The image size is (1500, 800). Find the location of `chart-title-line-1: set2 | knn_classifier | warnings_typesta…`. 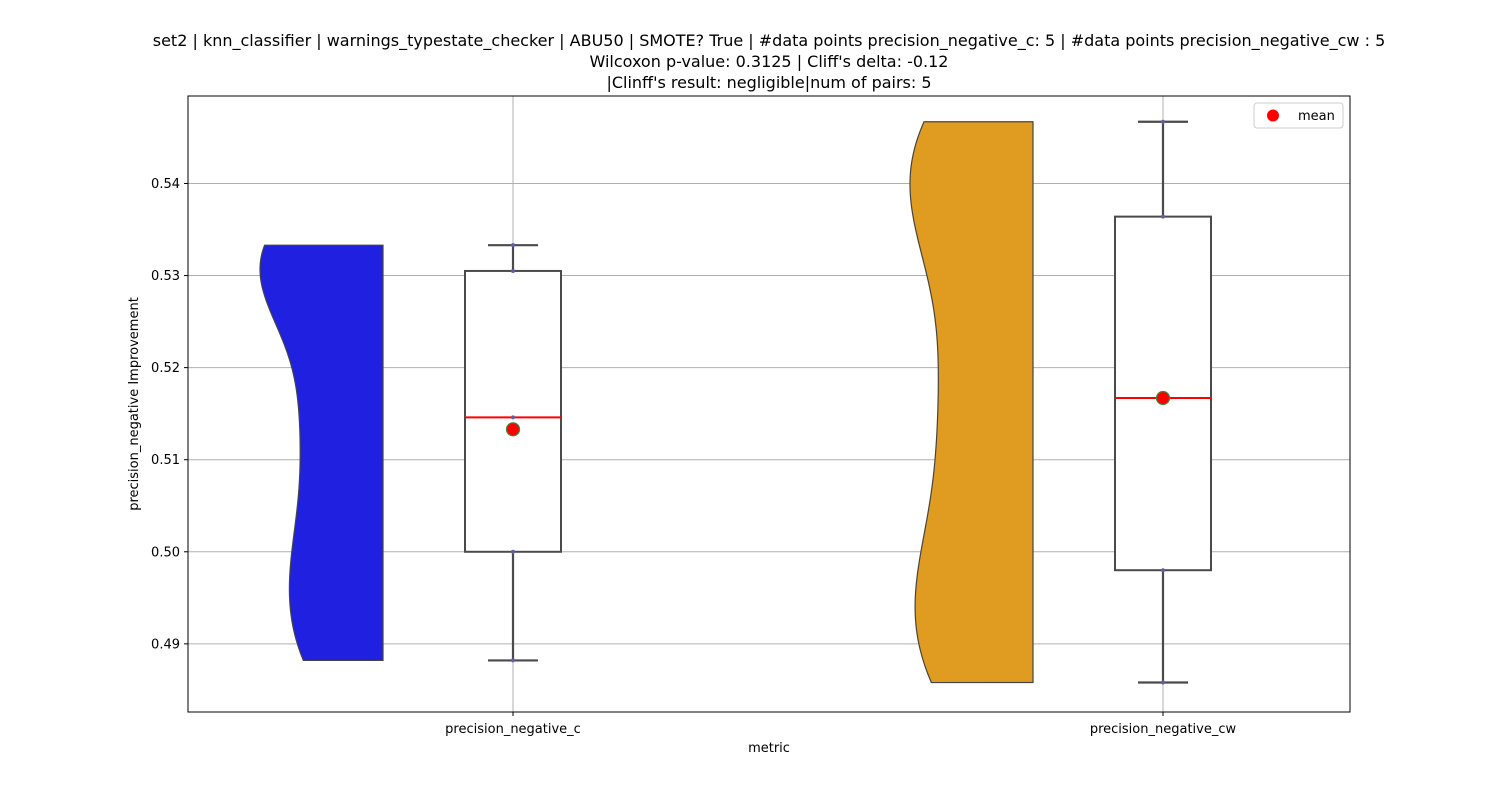

chart-title-line-1: set2 | knn_classifier | warnings_typesta… is located at coordinates (769, 41).